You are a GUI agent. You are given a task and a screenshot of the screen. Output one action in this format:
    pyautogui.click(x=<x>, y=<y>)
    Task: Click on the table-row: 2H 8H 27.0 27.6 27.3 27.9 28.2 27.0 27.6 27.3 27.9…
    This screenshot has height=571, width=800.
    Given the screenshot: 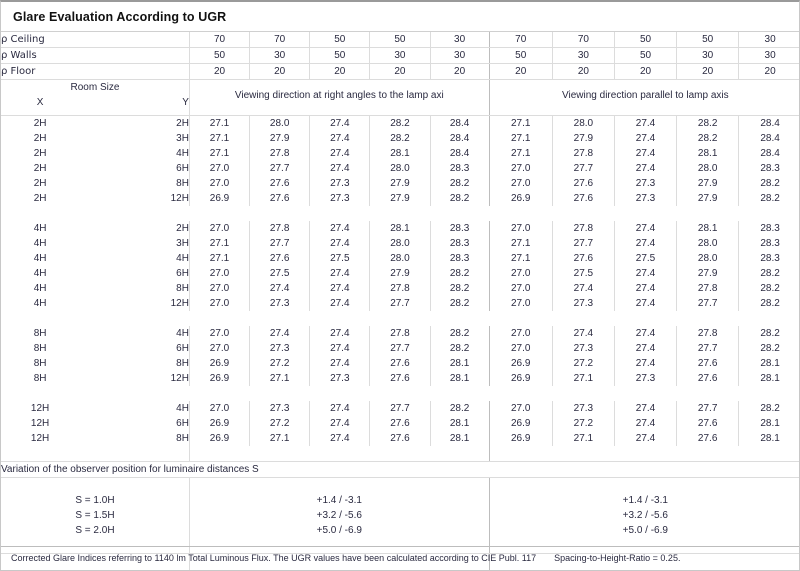 What is the action you would take?
    pyautogui.click(x=400, y=183)
    